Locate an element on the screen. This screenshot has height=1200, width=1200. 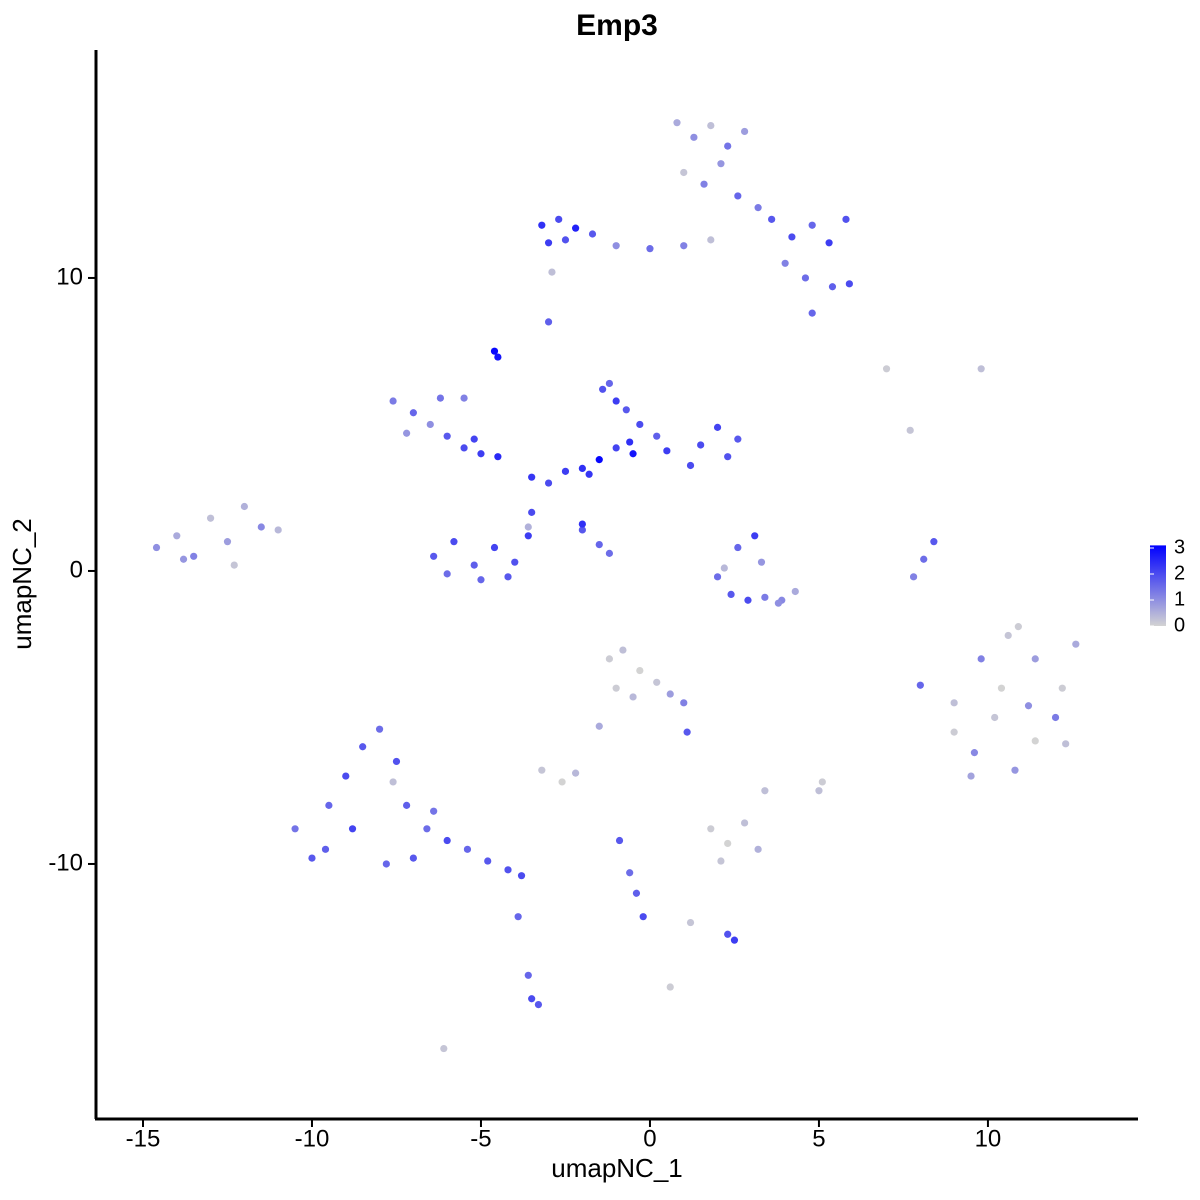
x-axis-label: umapNC_1 is located at coordinates (617, 1168).